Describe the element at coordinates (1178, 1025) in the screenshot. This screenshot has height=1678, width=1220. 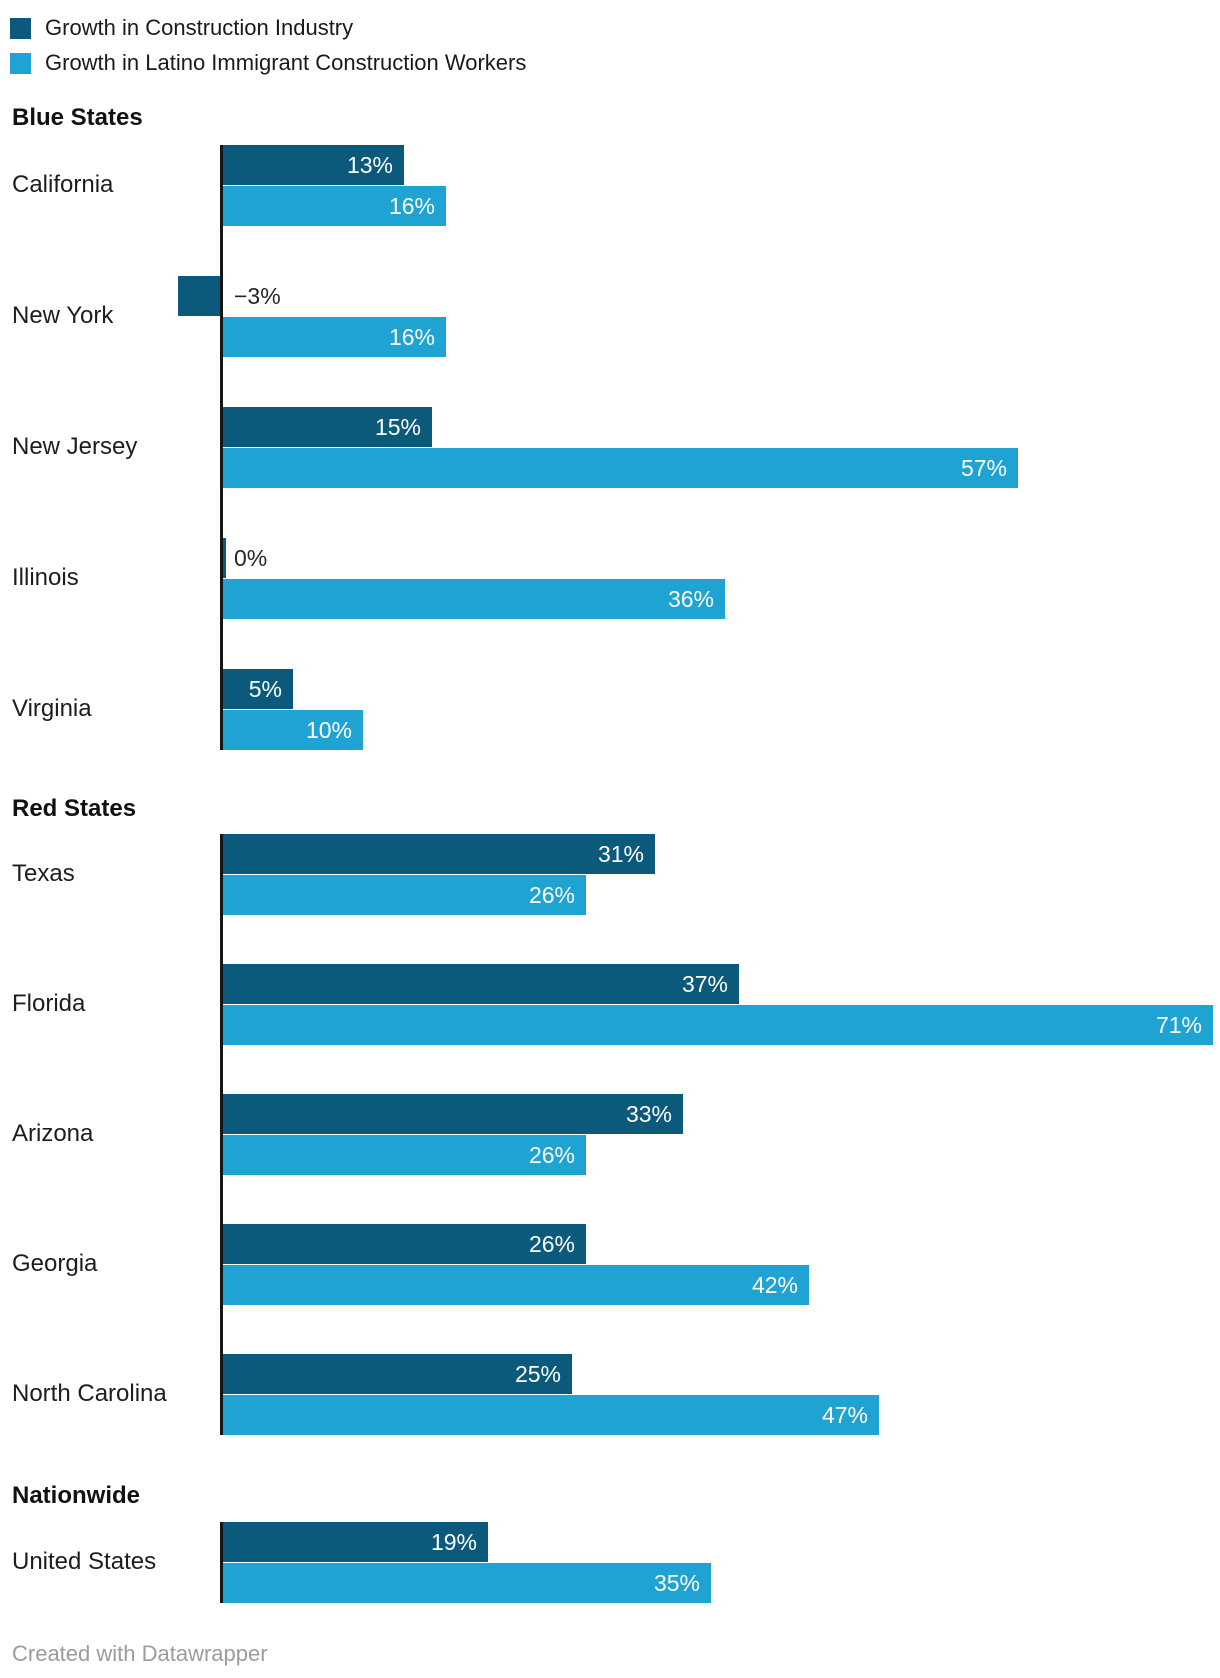
I see `bar-value-label: 71%` at that location.